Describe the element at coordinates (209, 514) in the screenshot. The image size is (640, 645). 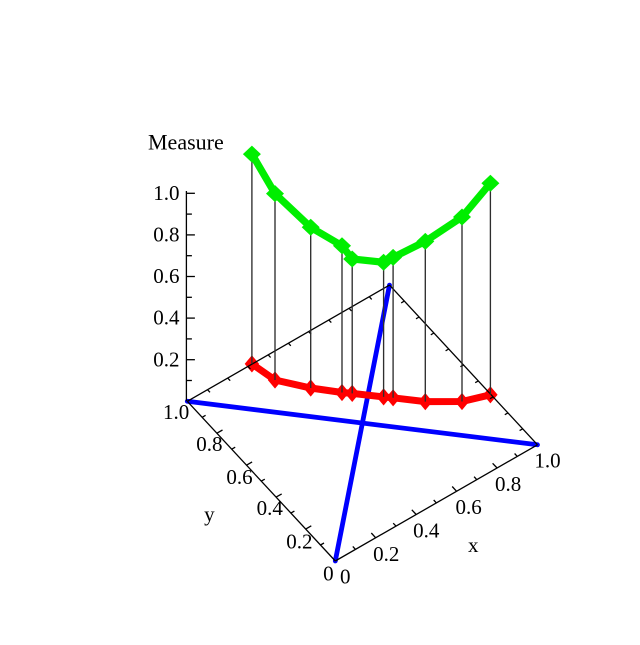
I see `svg-text: y` at that location.